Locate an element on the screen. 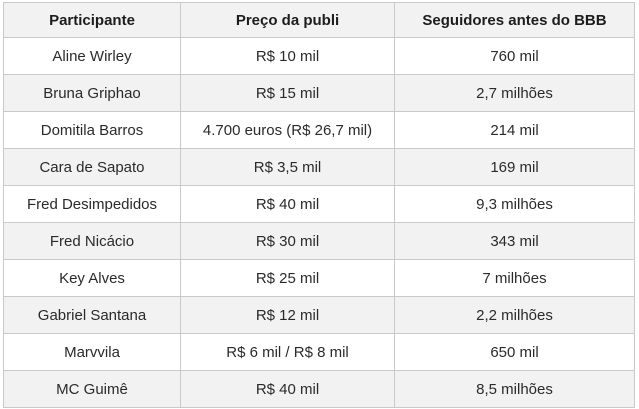 This screenshot has height=409, width=639. cell-followers: 343 mil is located at coordinates (514, 241).